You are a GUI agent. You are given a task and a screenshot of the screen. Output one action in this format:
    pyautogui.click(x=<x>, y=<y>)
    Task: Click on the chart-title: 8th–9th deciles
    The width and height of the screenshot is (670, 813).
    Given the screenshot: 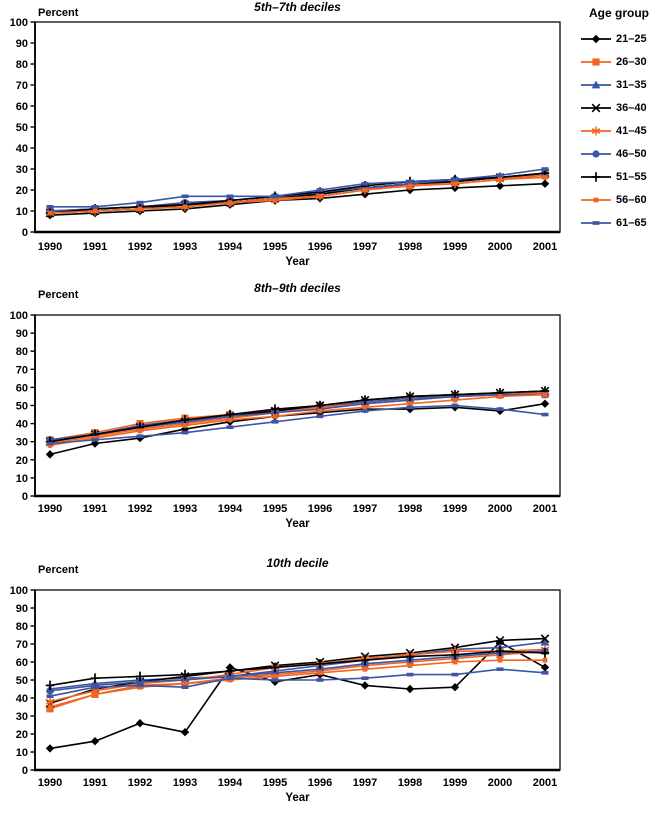 What is the action you would take?
    pyautogui.click(x=297, y=288)
    